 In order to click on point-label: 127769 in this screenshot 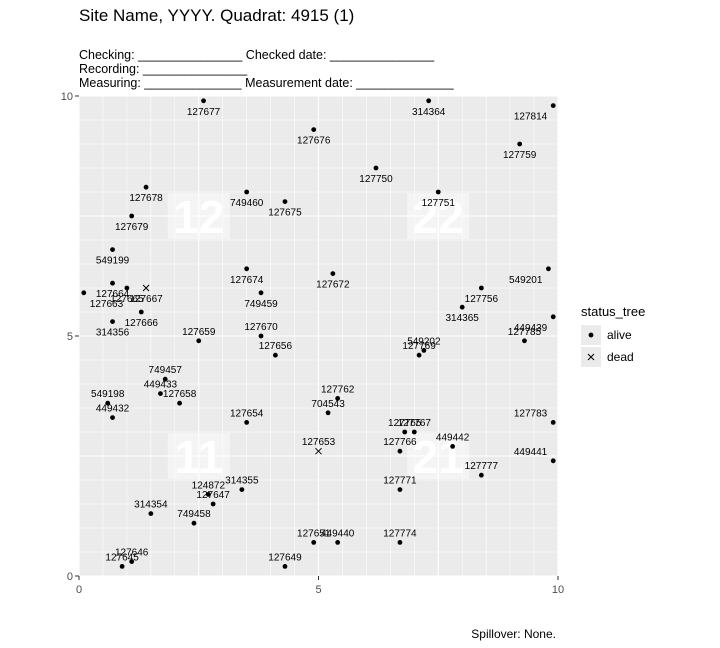, I will do `click(419, 346)`.